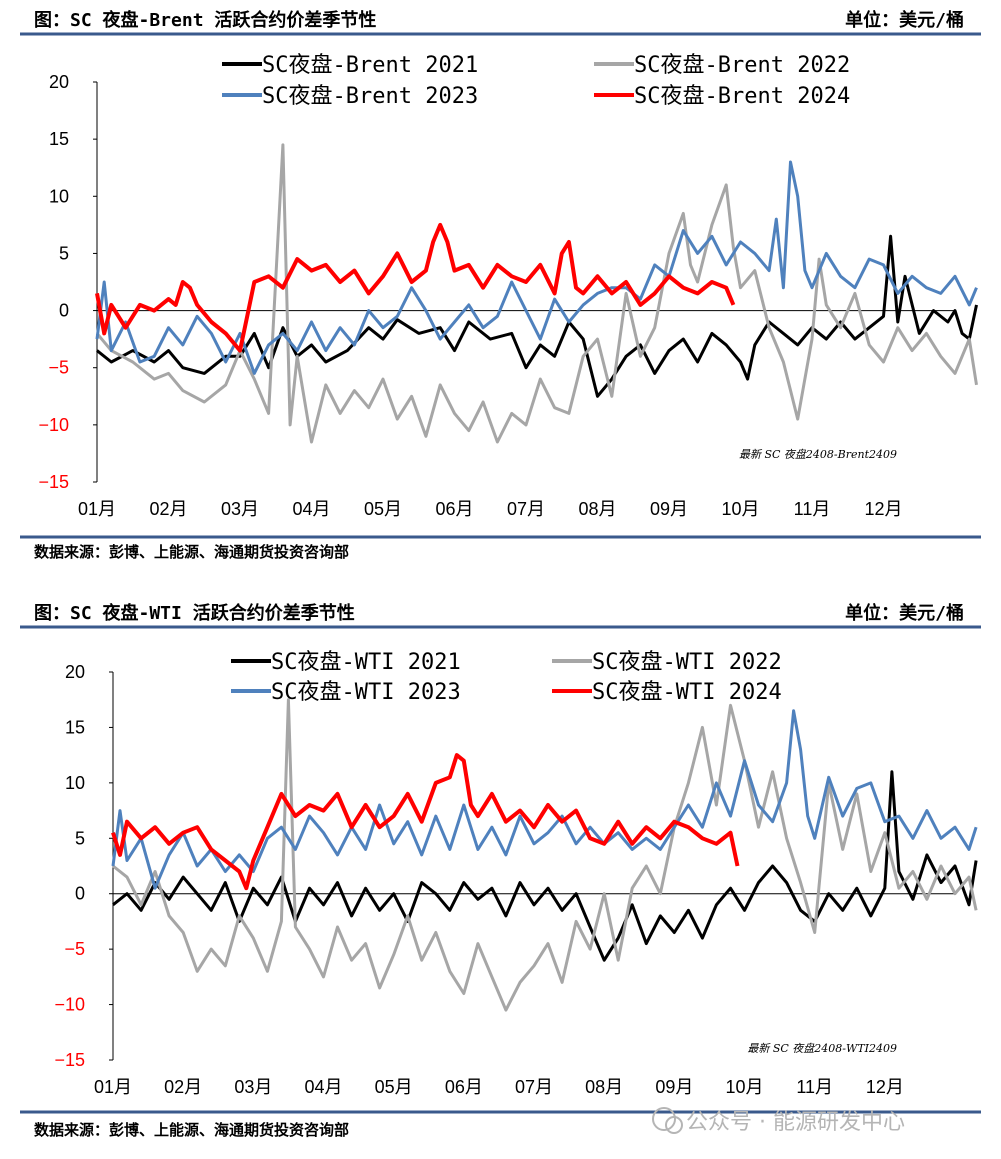 The image size is (1001, 1159). What do you see at coordinates (742, 96) in the screenshot?
I see `legend-label: SC夜盘-Brent 2024` at bounding box center [742, 96].